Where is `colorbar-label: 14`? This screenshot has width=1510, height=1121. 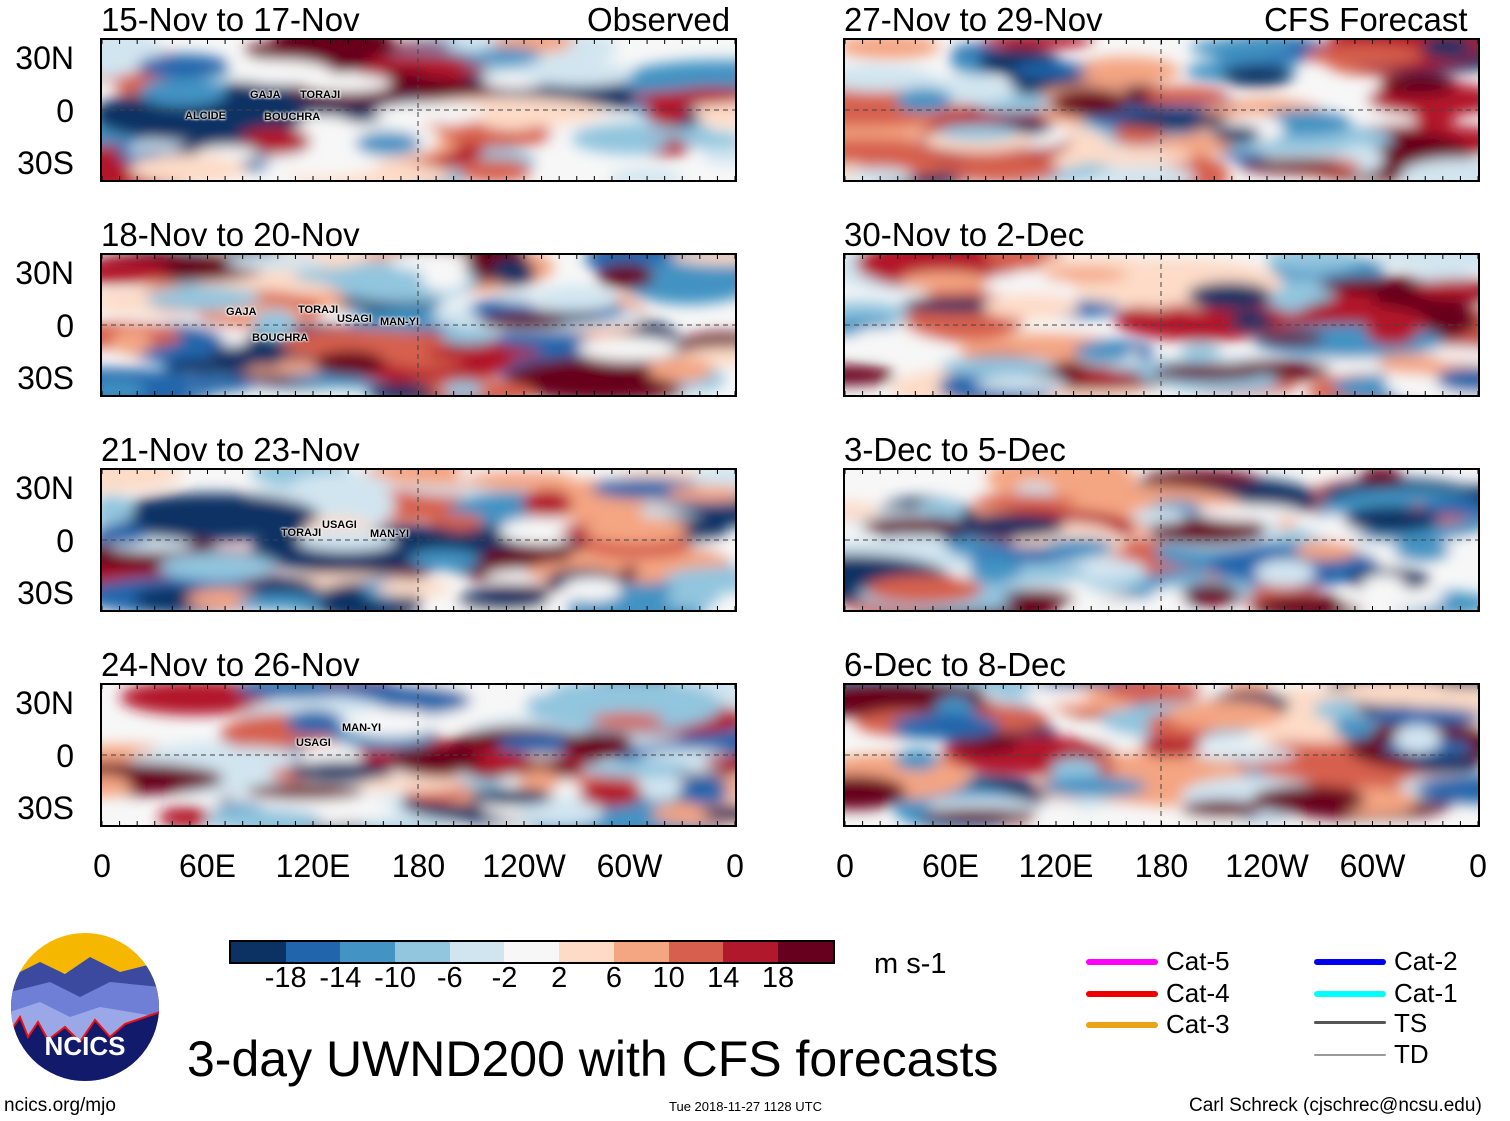
colorbar-label: 14 is located at coordinates (723, 978).